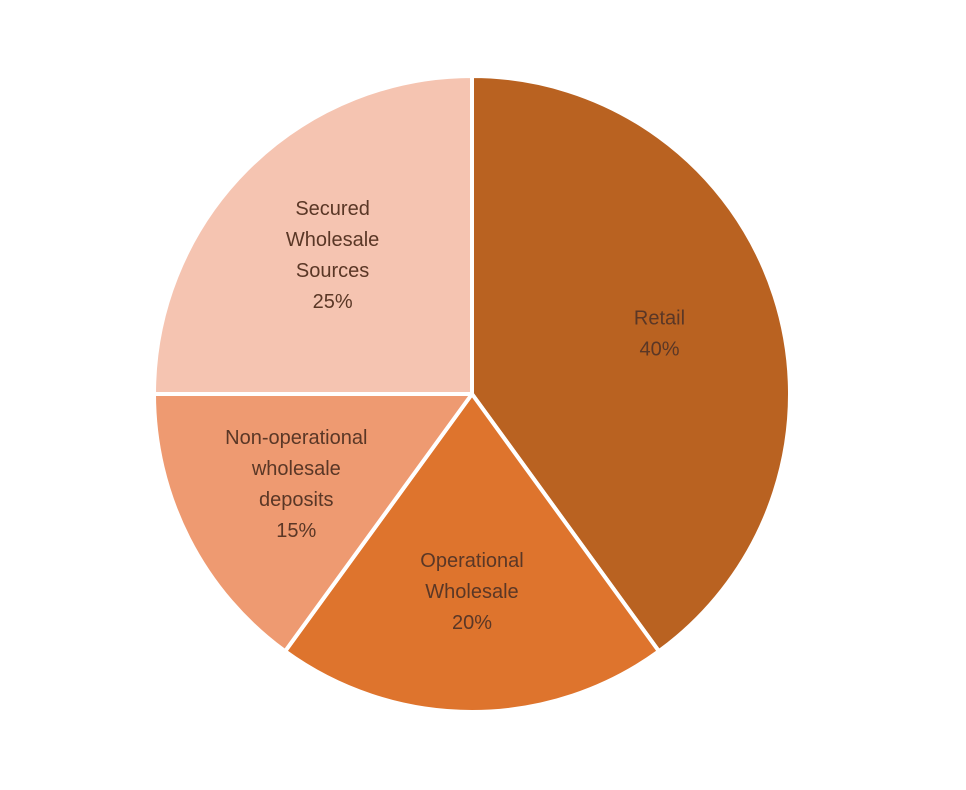 The image size is (966, 790). I want to click on slice-label-line: wholesale, so click(296, 469).